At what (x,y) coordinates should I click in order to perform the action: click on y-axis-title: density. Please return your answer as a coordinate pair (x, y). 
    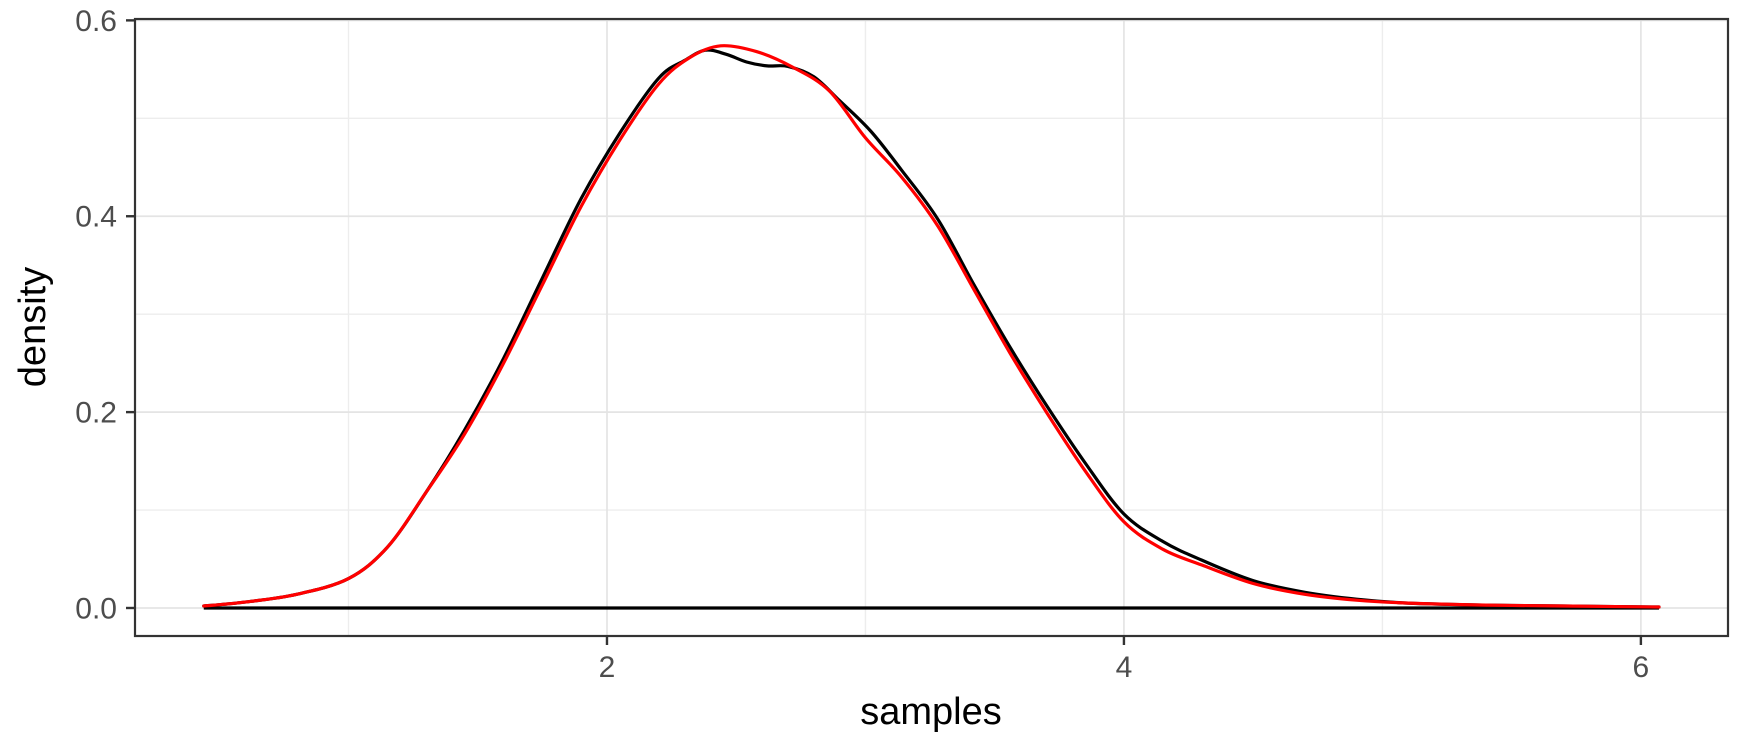
    Looking at the image, I should click on (33, 327).